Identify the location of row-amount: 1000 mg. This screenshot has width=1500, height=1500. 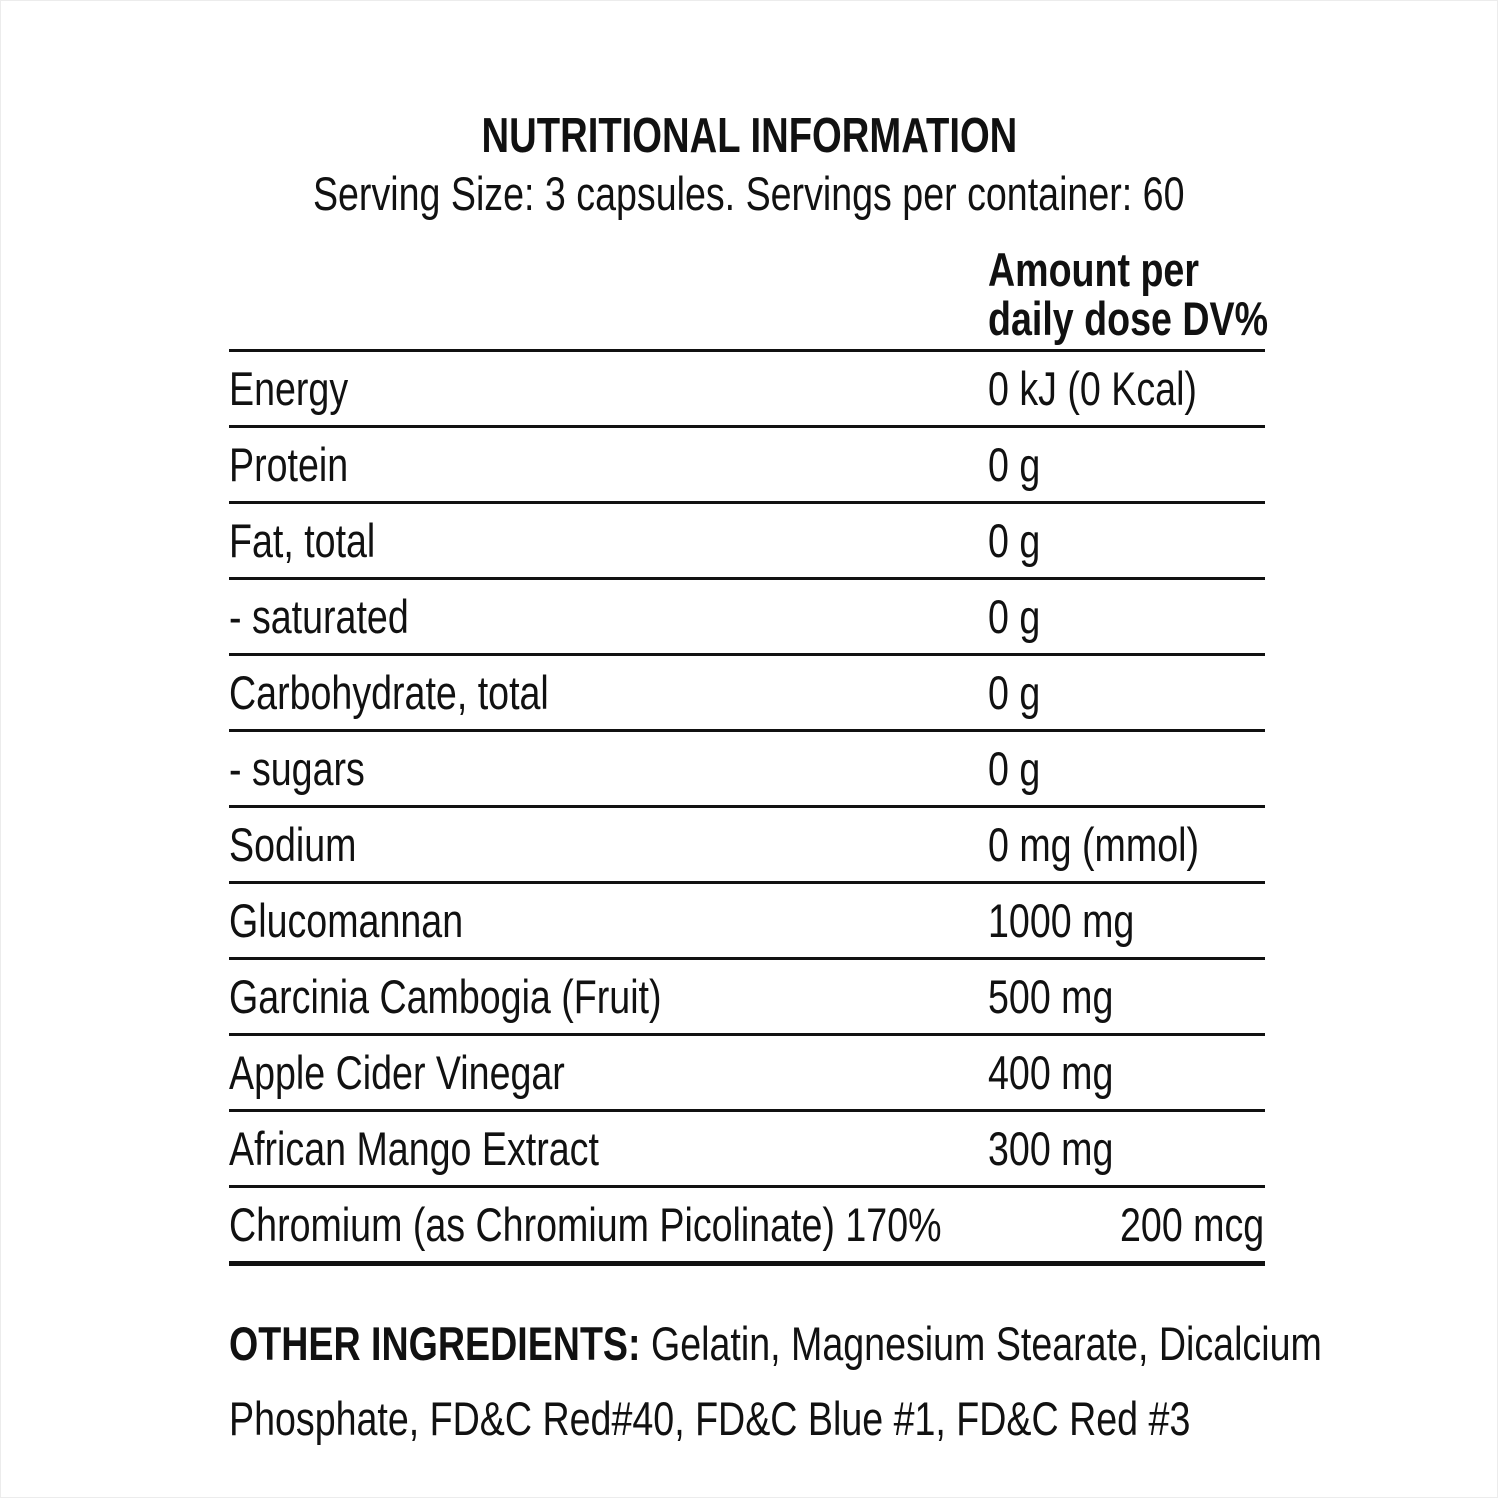
(1126, 920).